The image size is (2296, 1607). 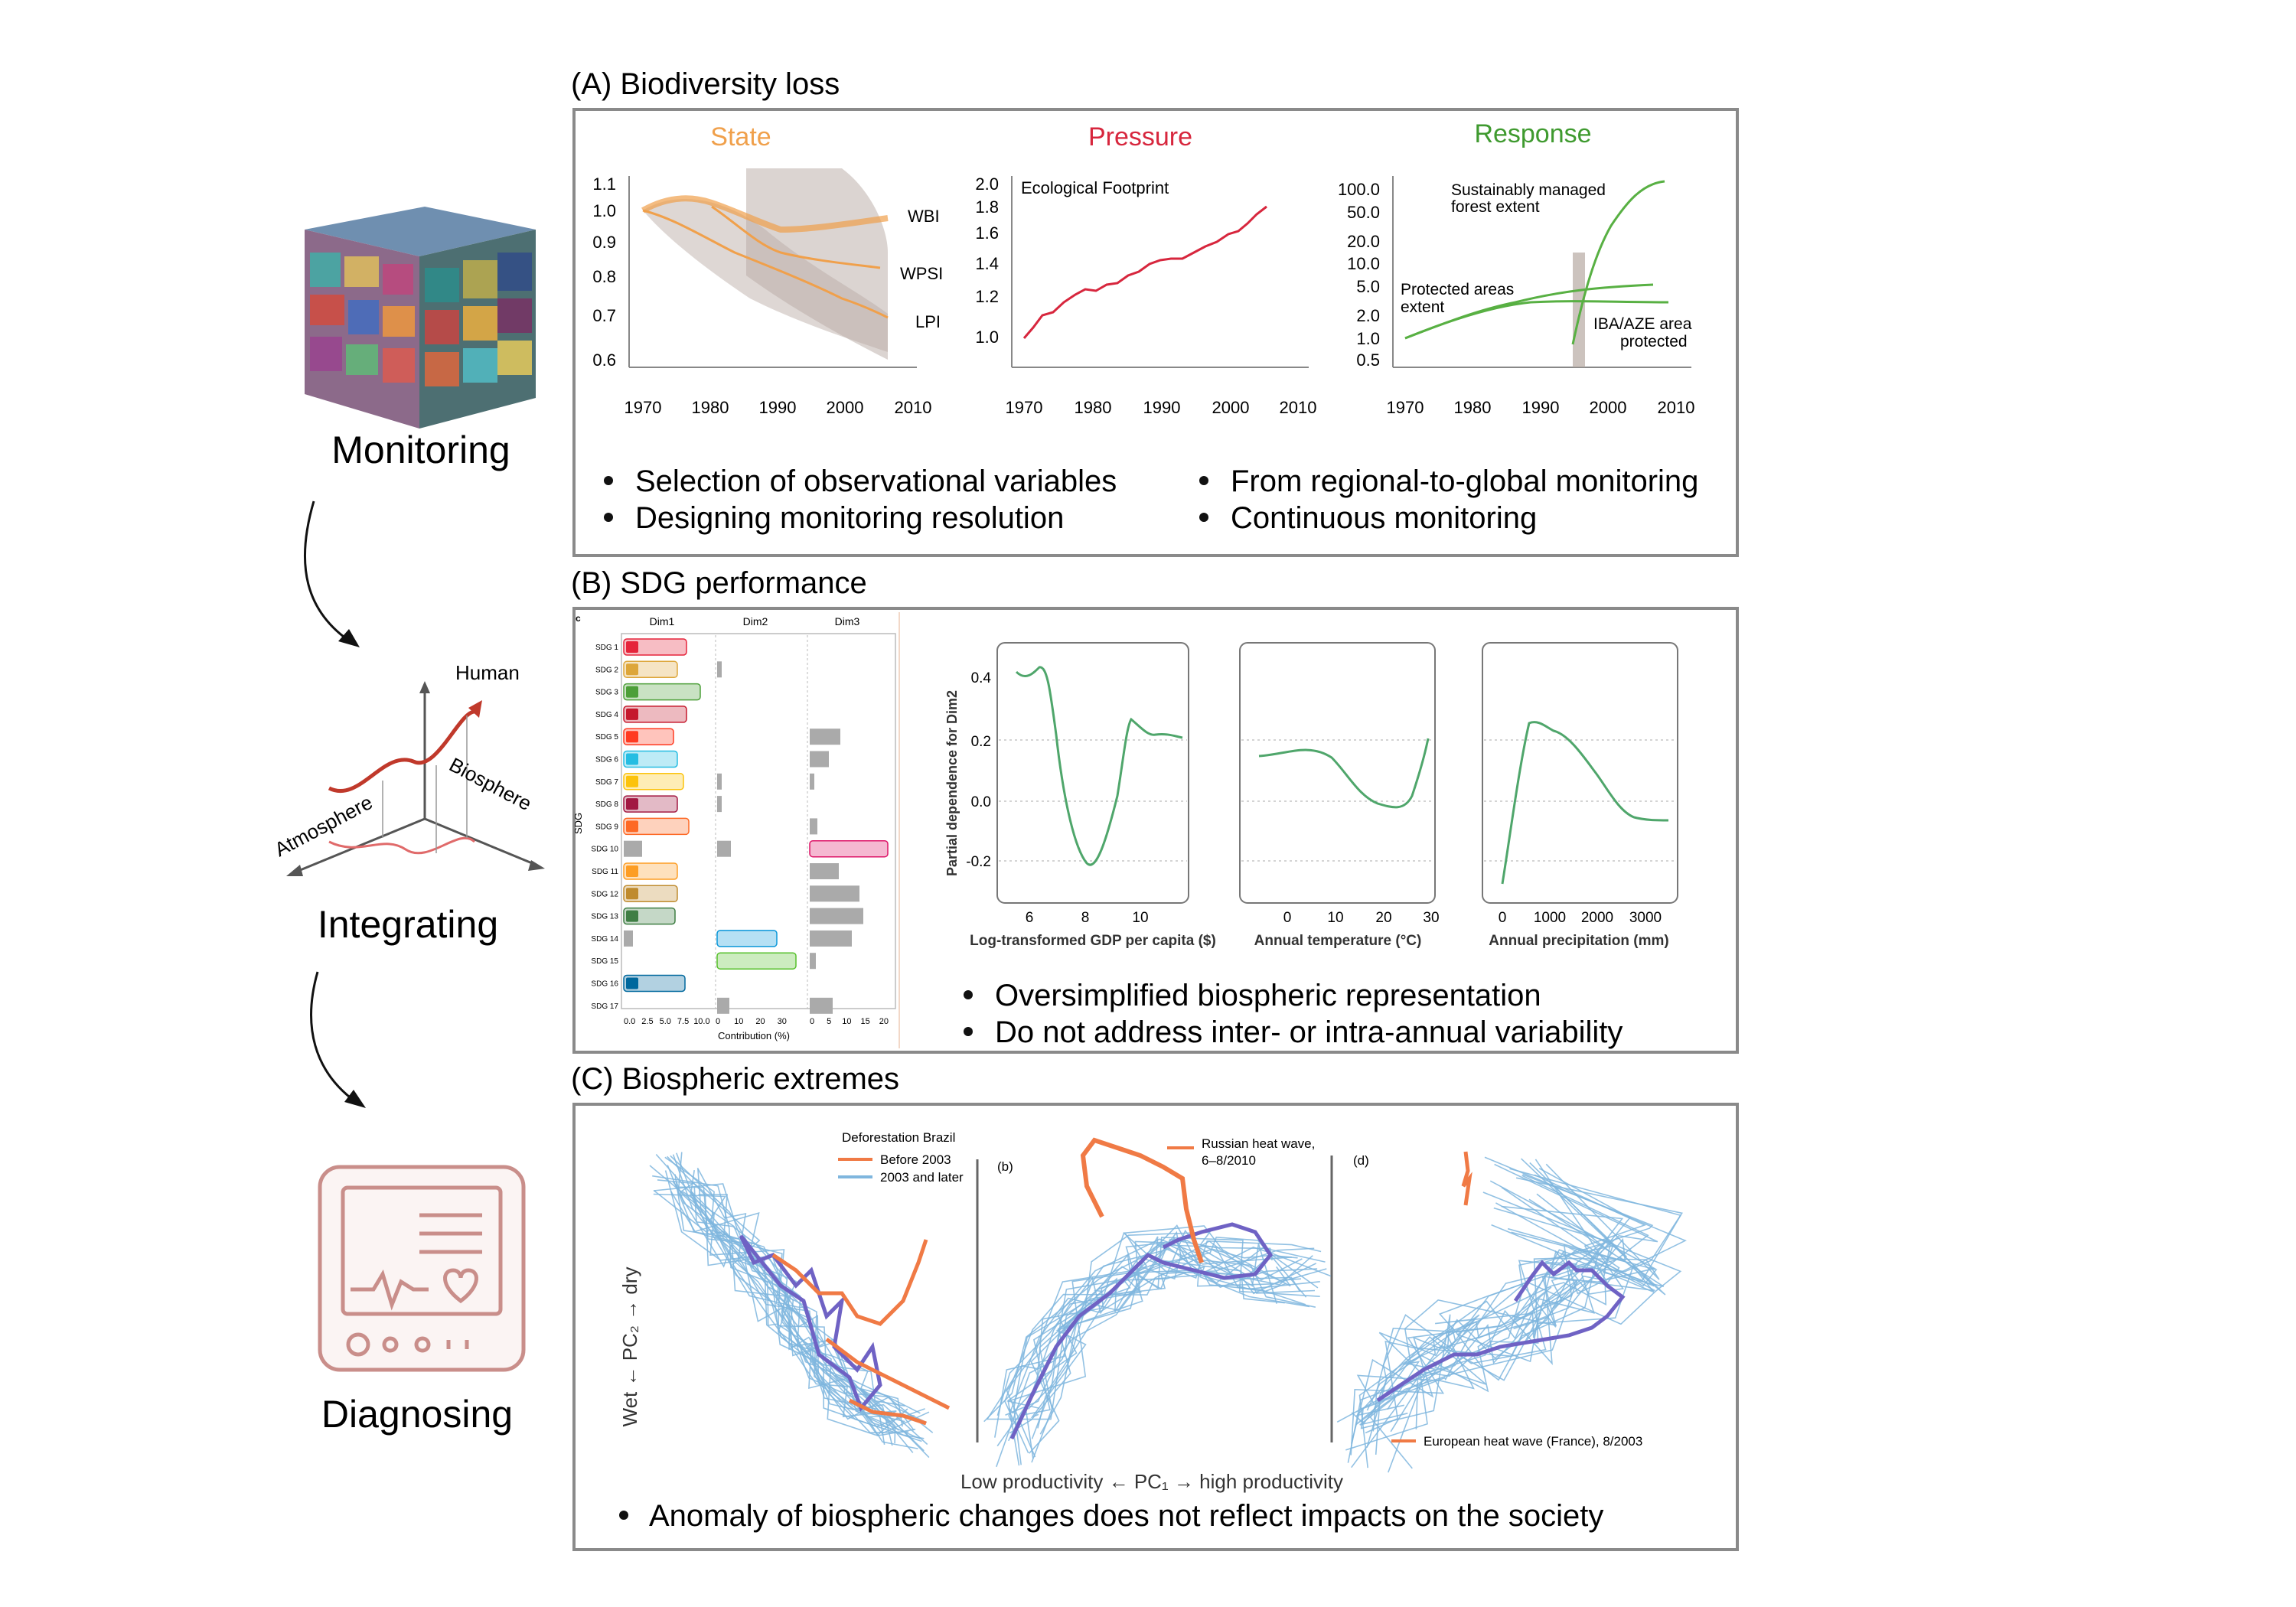 What do you see at coordinates (1422, 307) in the screenshot?
I see `response-label-protected-2: extent` at bounding box center [1422, 307].